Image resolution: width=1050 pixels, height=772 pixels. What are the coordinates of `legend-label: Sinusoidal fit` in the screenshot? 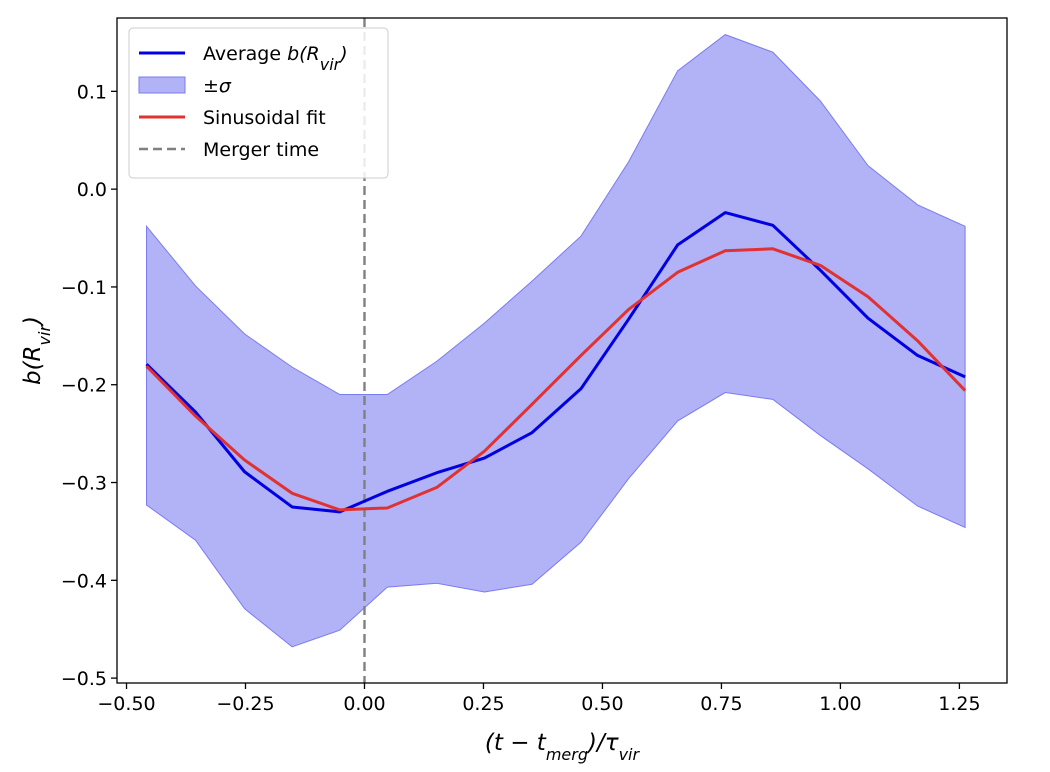 It's located at (264, 118).